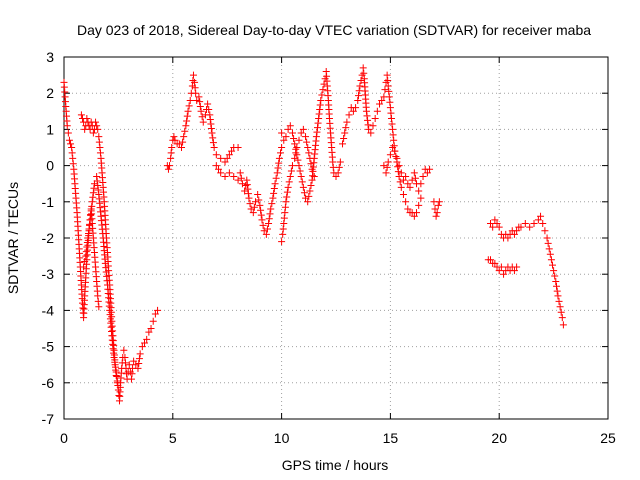 The image size is (640, 480). Describe the element at coordinates (50, 93) in the screenshot. I see `y-tick-label: 2` at that location.